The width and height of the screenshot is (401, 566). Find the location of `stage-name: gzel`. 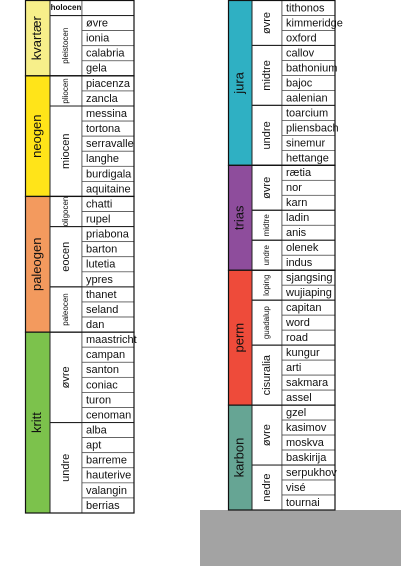

stage-name: gzel is located at coordinates (296, 413).